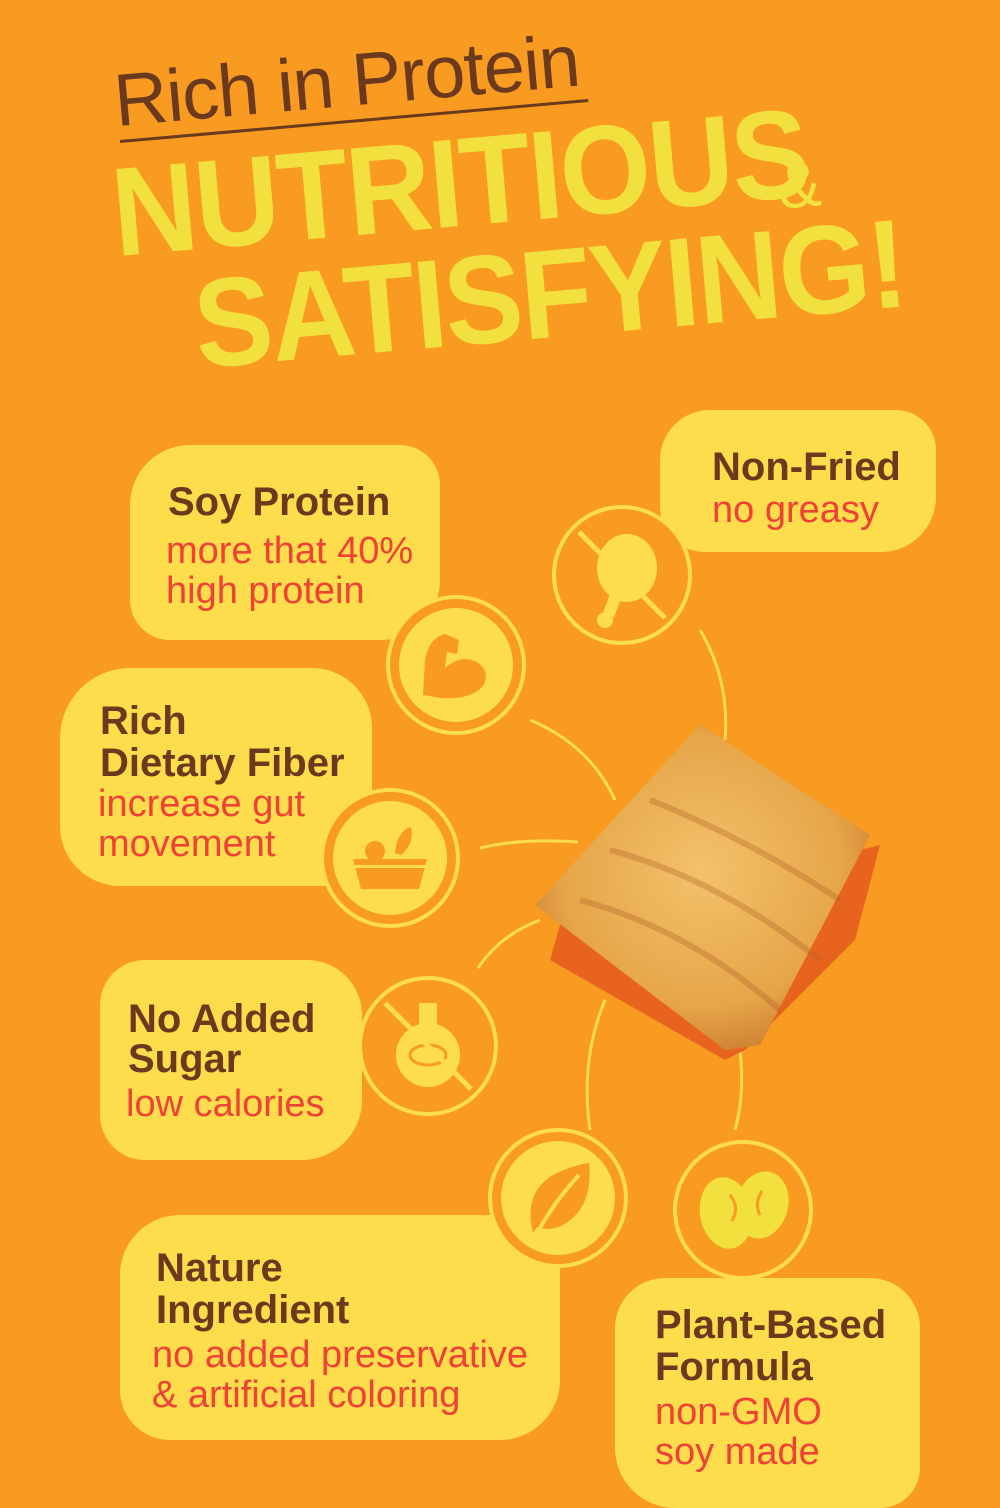 The width and height of the screenshot is (1000, 1508). I want to click on feature-desc: no added preservative, so click(340, 1355).